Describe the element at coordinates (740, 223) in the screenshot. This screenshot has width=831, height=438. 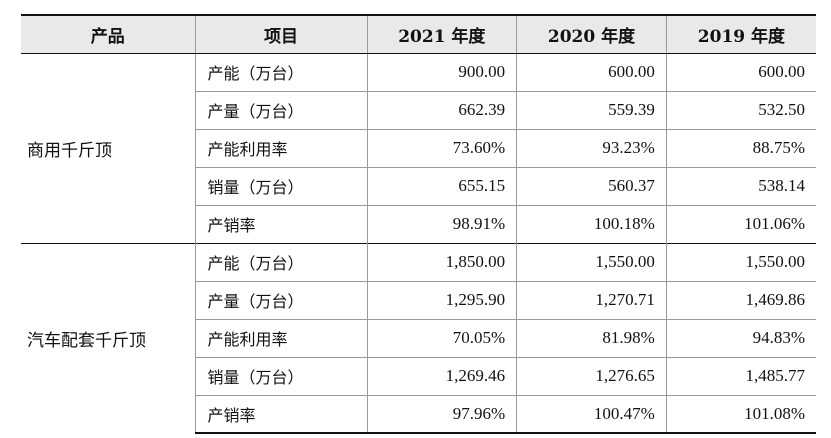
I see `value-cell-2019: 101.06%` at that location.